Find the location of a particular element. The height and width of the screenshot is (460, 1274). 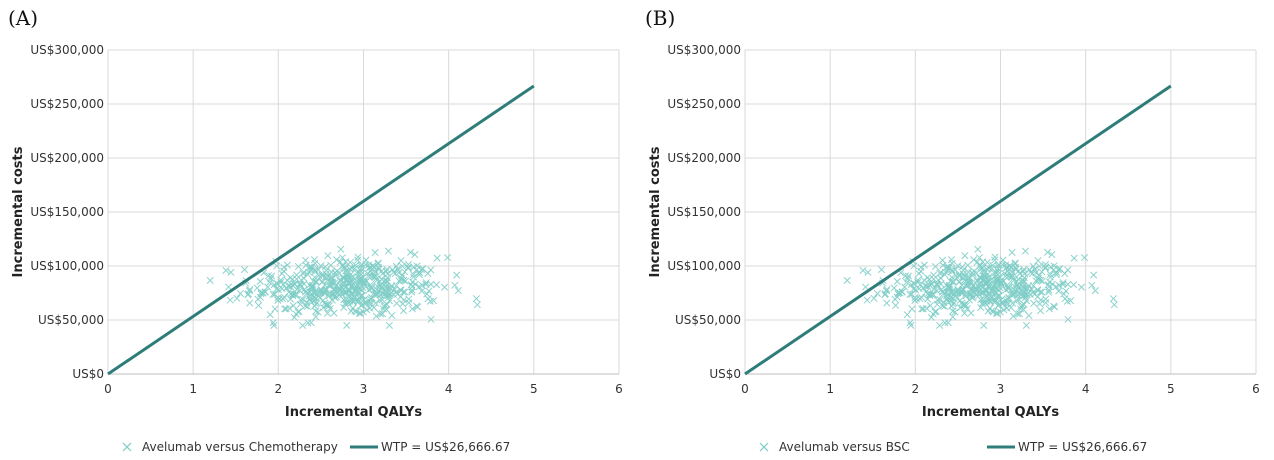

x-axis-title: Incremental QALYs is located at coordinates (353, 412).